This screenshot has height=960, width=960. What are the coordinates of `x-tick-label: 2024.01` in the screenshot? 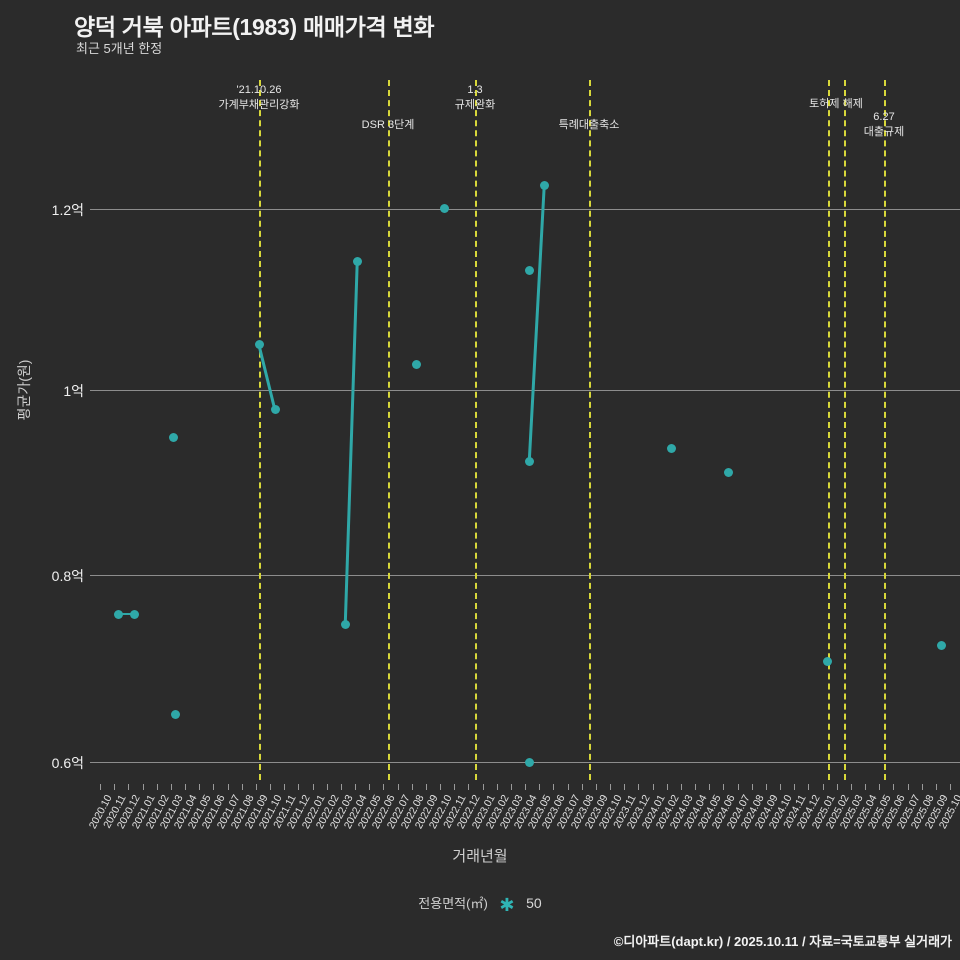 It's located at (653, 812).